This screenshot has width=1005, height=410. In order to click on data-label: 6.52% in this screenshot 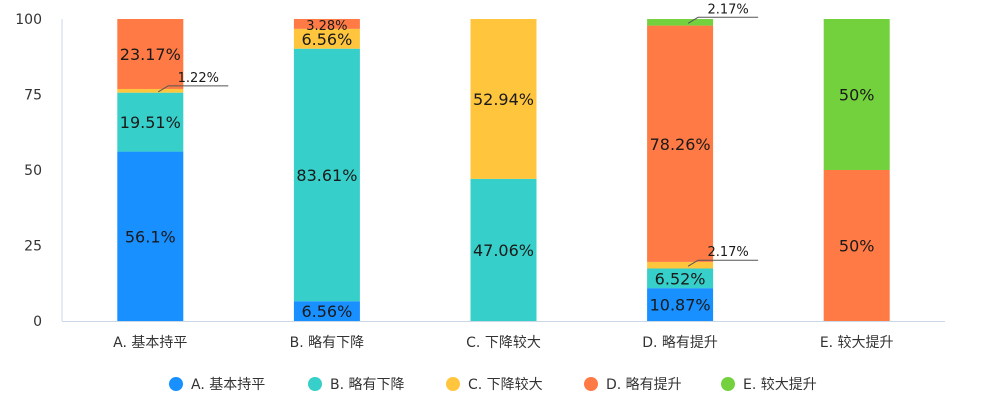, I will do `click(680, 278)`.